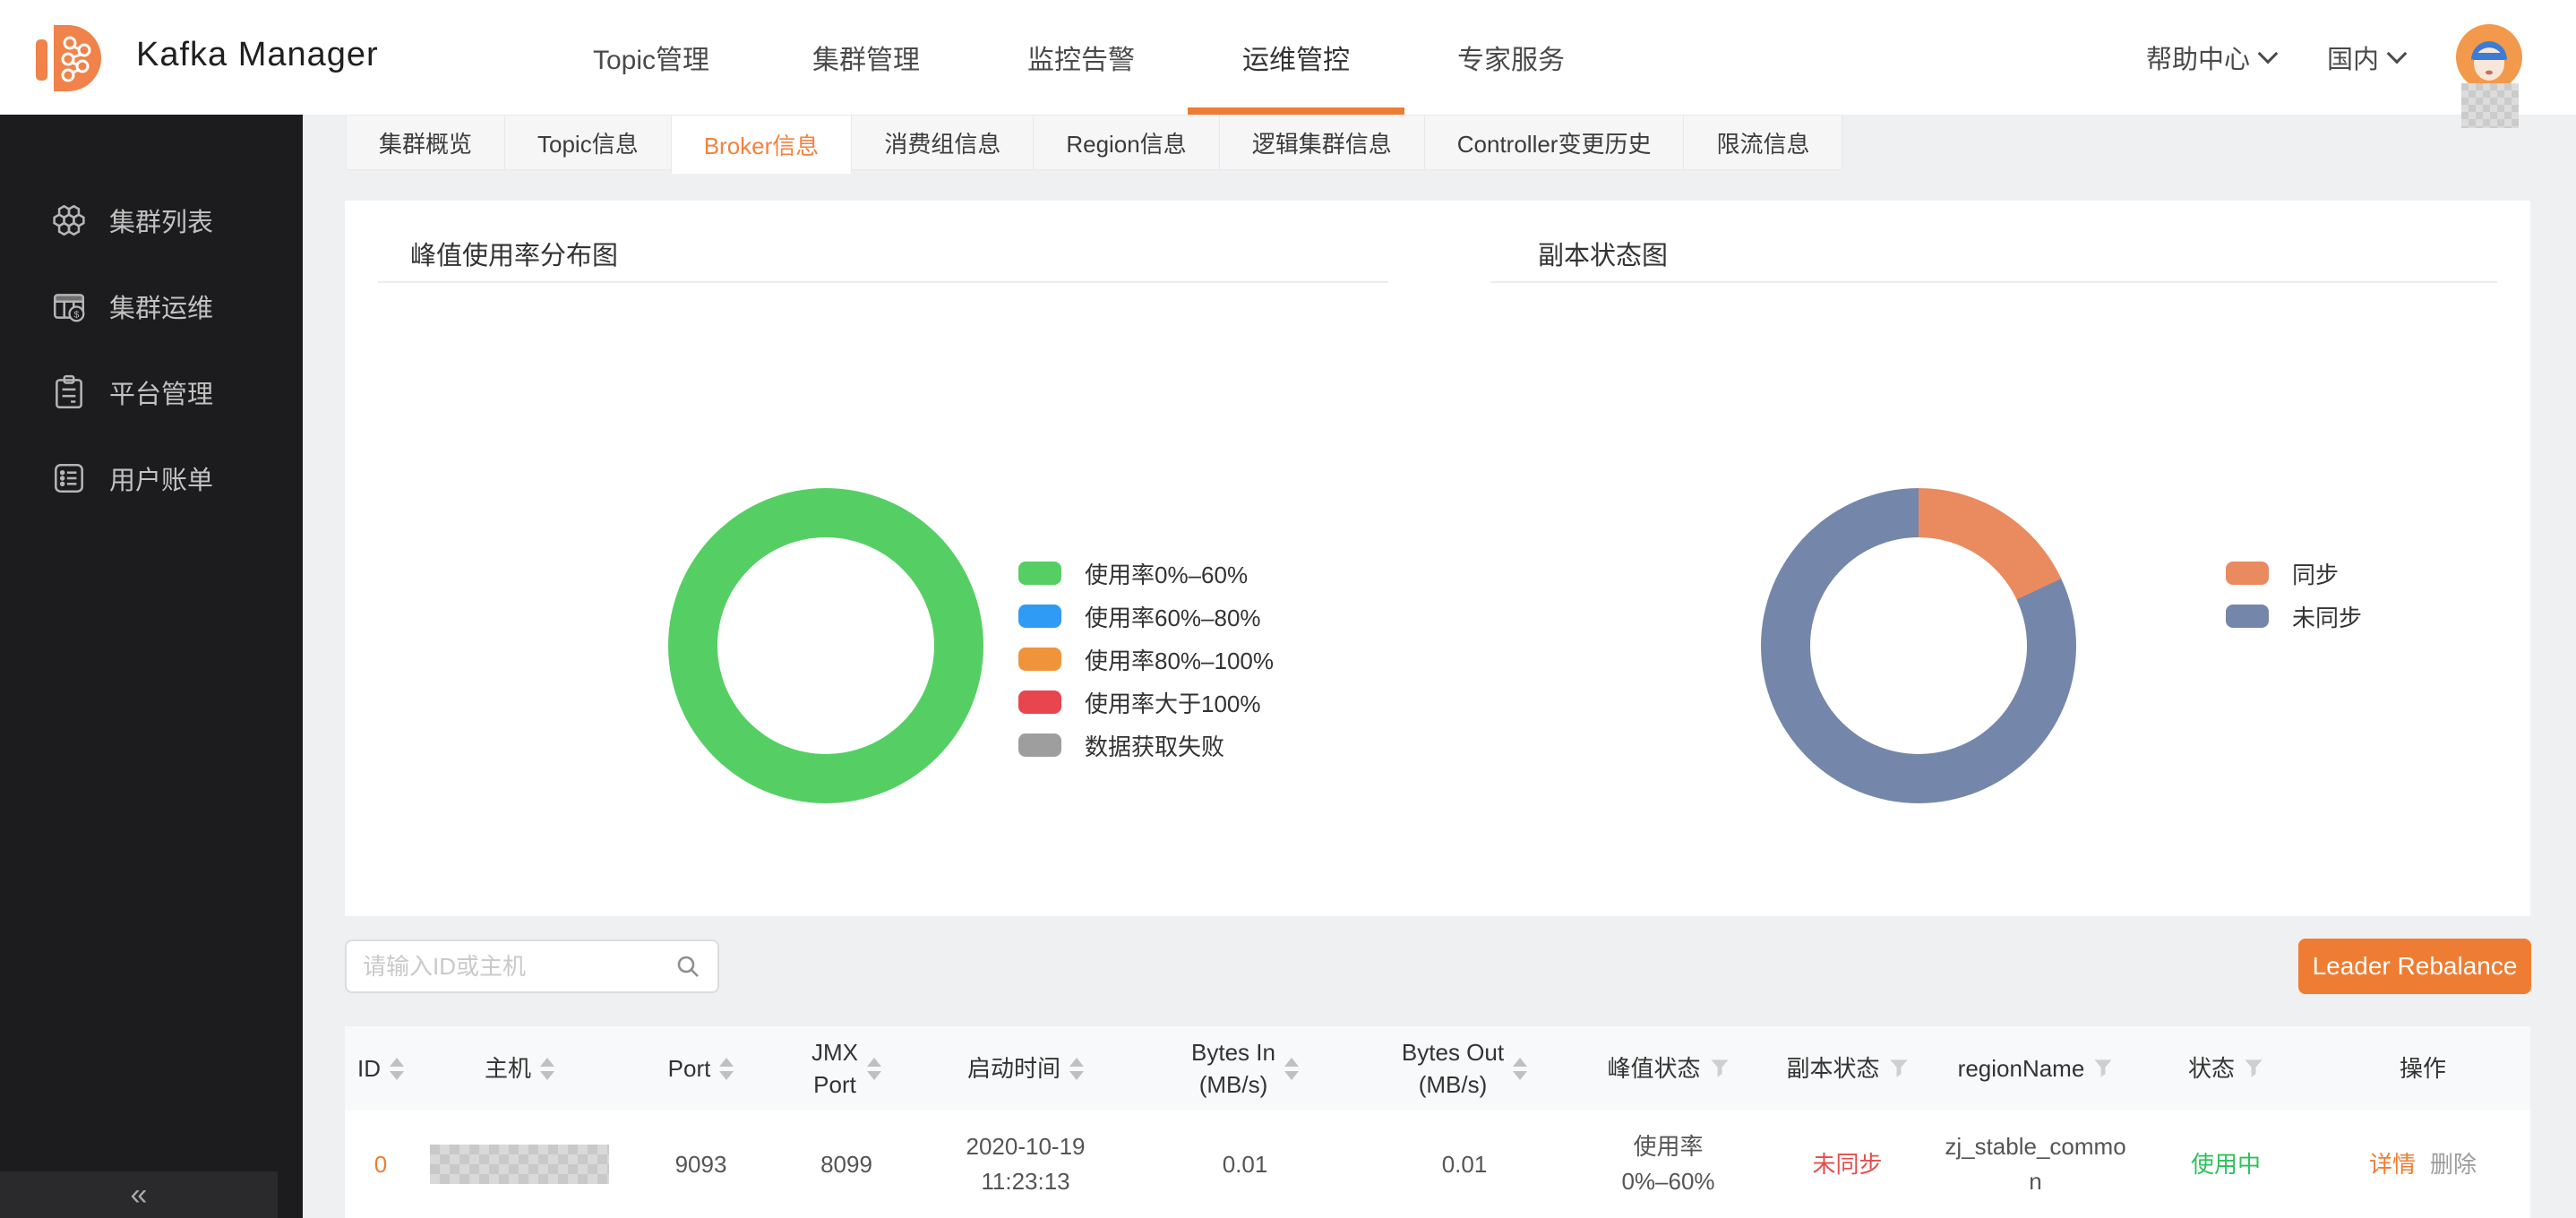 Image resolution: width=2576 pixels, height=1218 pixels. I want to click on avatar-blurred-torso, so click(2490, 105).